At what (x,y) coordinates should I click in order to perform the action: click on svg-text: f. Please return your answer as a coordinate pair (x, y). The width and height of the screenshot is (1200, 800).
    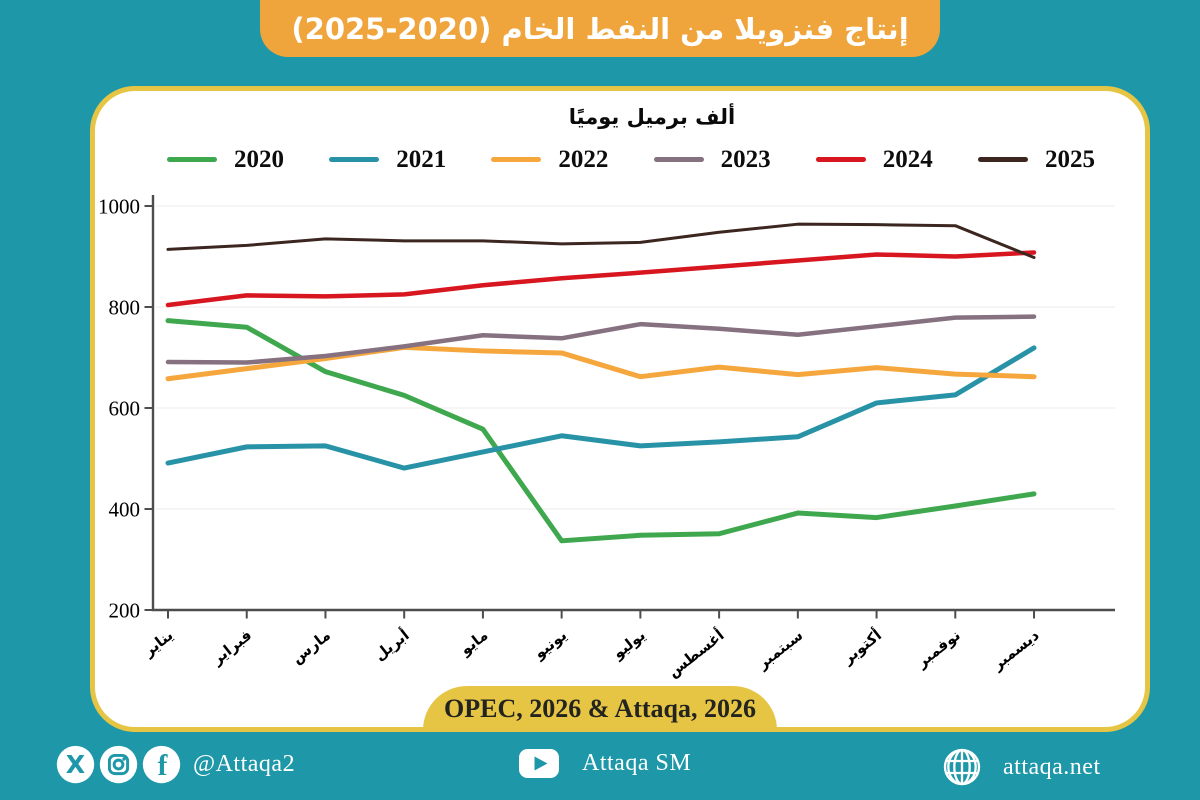
    Looking at the image, I should click on (163, 766).